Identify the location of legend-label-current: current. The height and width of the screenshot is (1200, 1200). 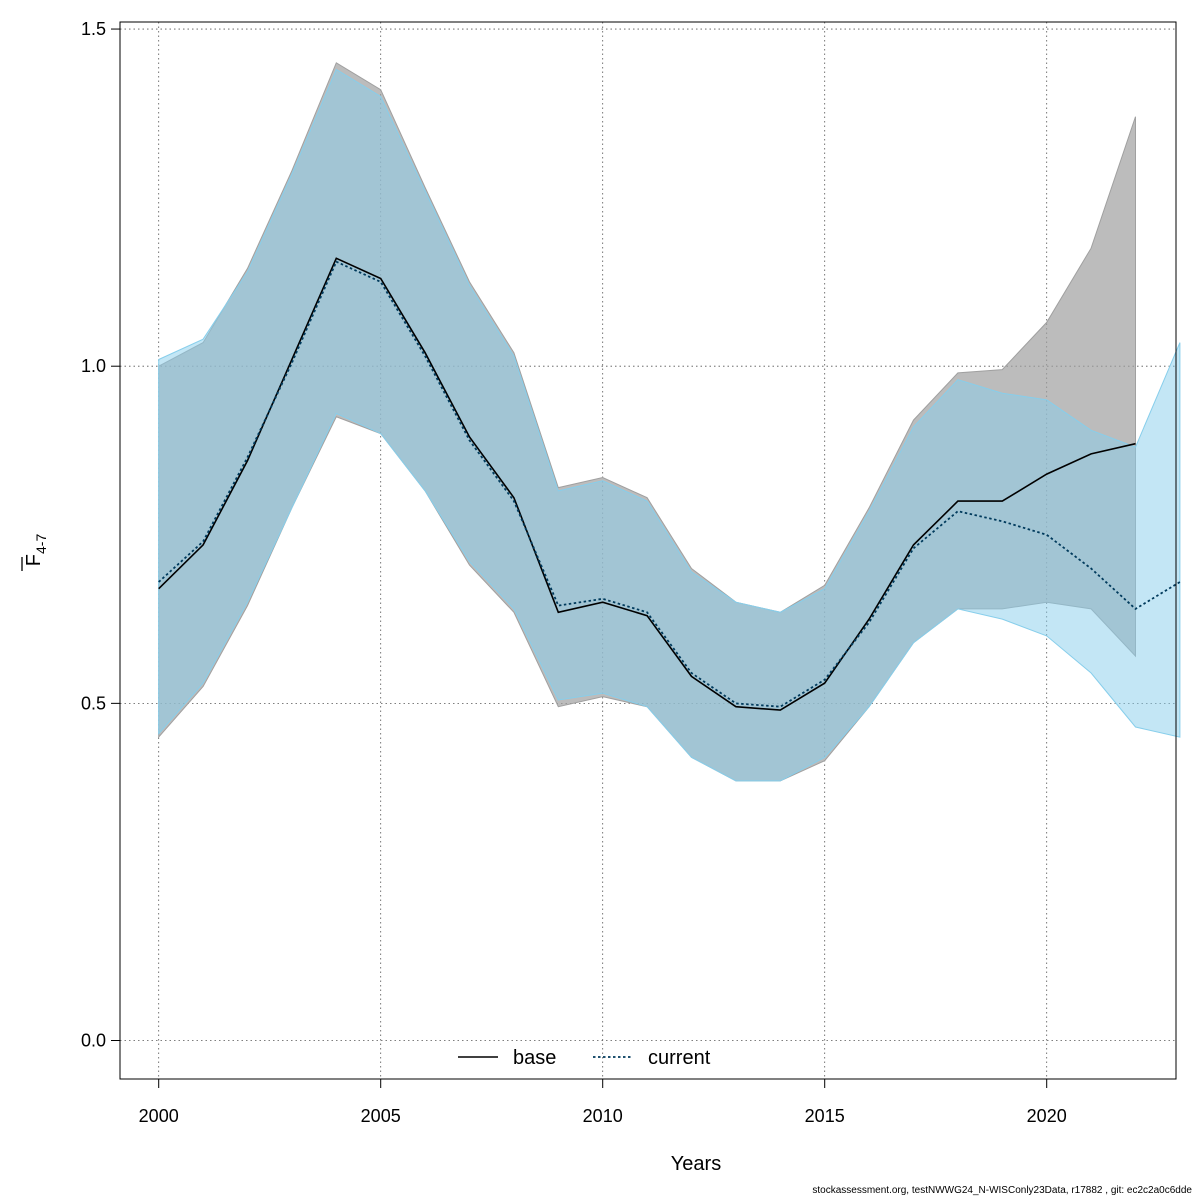
(679, 1058).